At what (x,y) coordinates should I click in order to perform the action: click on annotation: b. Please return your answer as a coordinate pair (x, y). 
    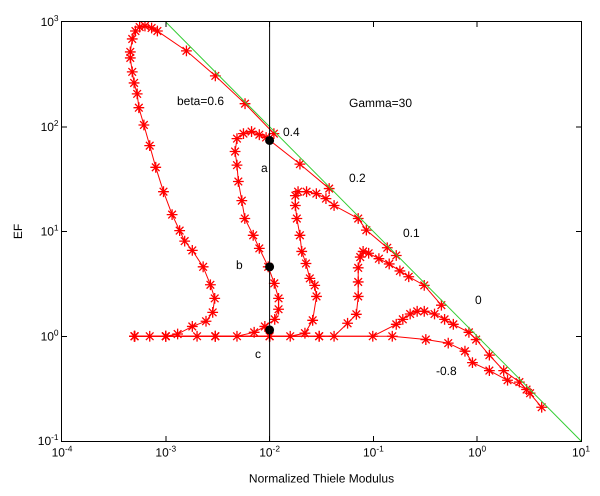
    Looking at the image, I should click on (239, 265).